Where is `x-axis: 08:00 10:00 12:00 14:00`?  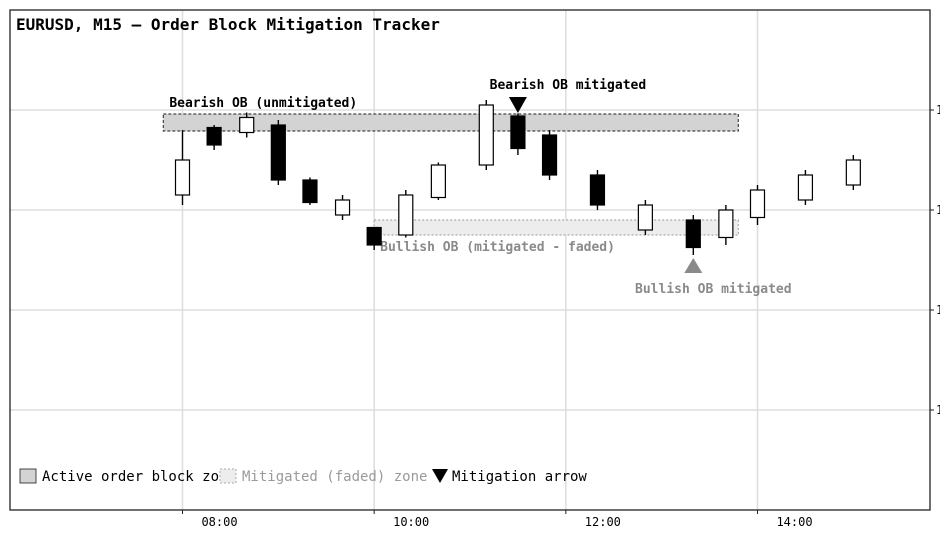
x-axis: 08:00 10:00 12:00 14:00 is located at coordinates (497, 519).